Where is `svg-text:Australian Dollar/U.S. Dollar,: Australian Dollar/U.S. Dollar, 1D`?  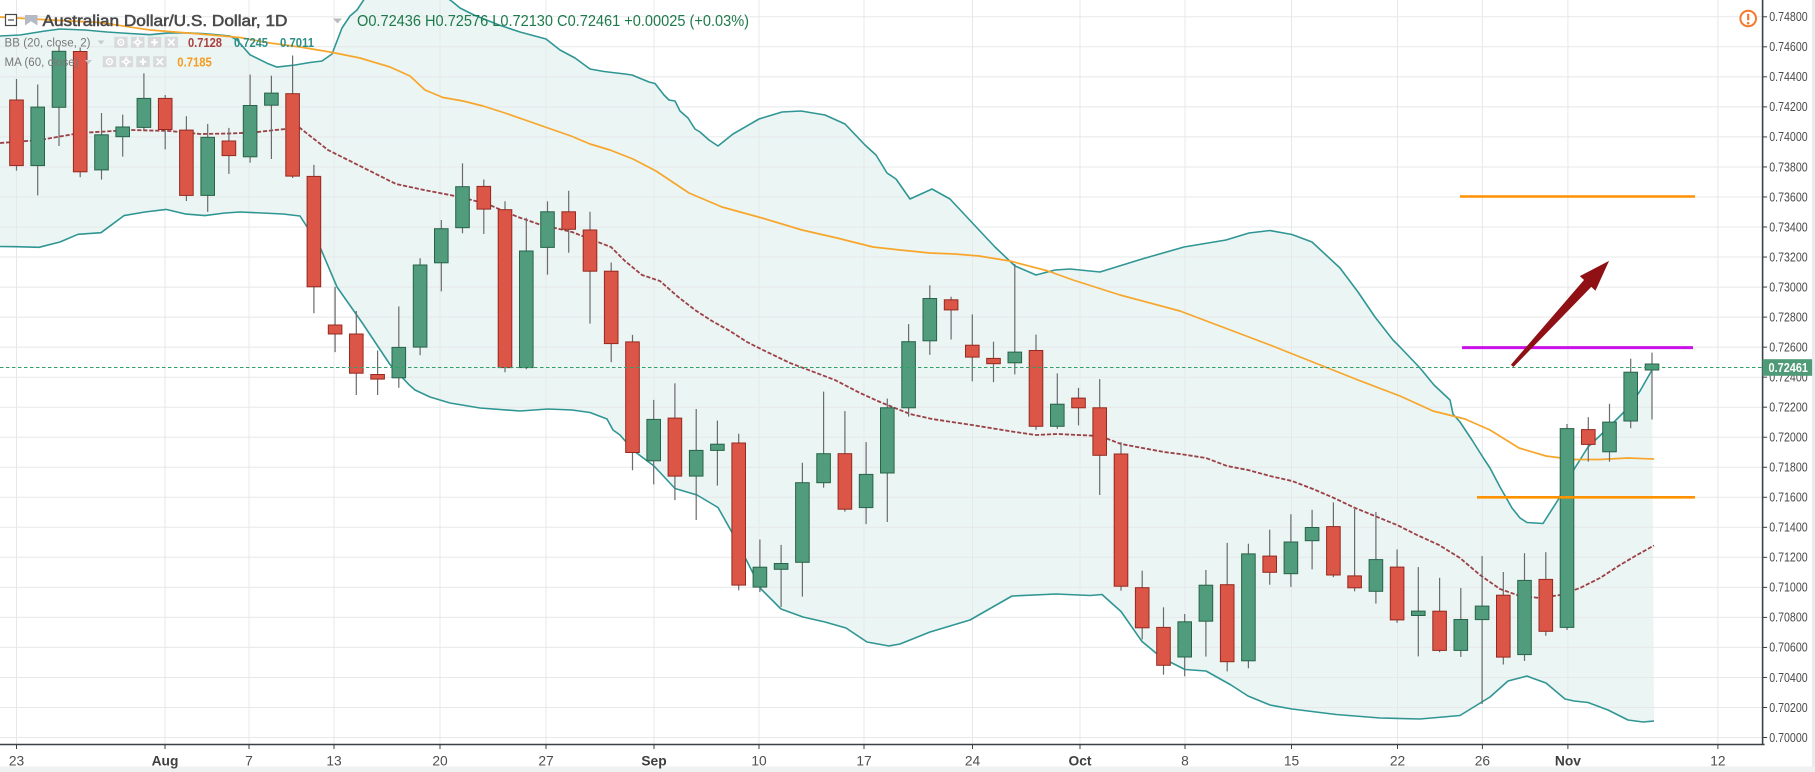 svg-text:Australian Dollar/U.S. Dollar,: Australian Dollar/U.S. Dollar, 1D is located at coordinates (165, 21).